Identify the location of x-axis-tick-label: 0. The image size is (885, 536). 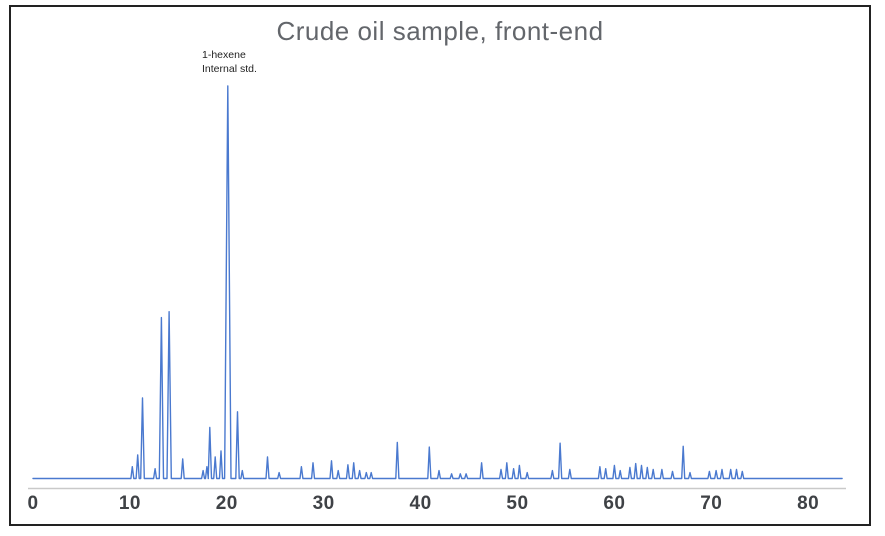
(33, 503).